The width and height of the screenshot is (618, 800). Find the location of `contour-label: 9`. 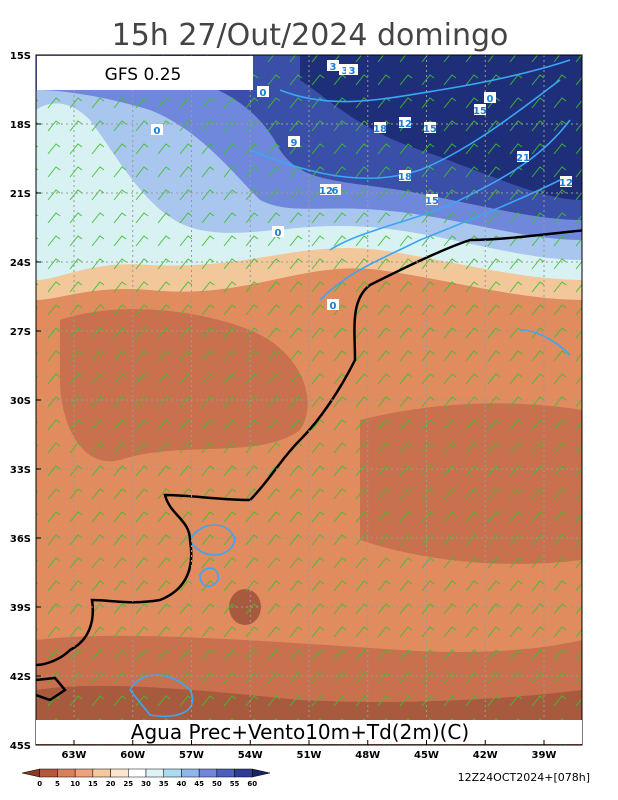

contour-label: 9 is located at coordinates (294, 143).